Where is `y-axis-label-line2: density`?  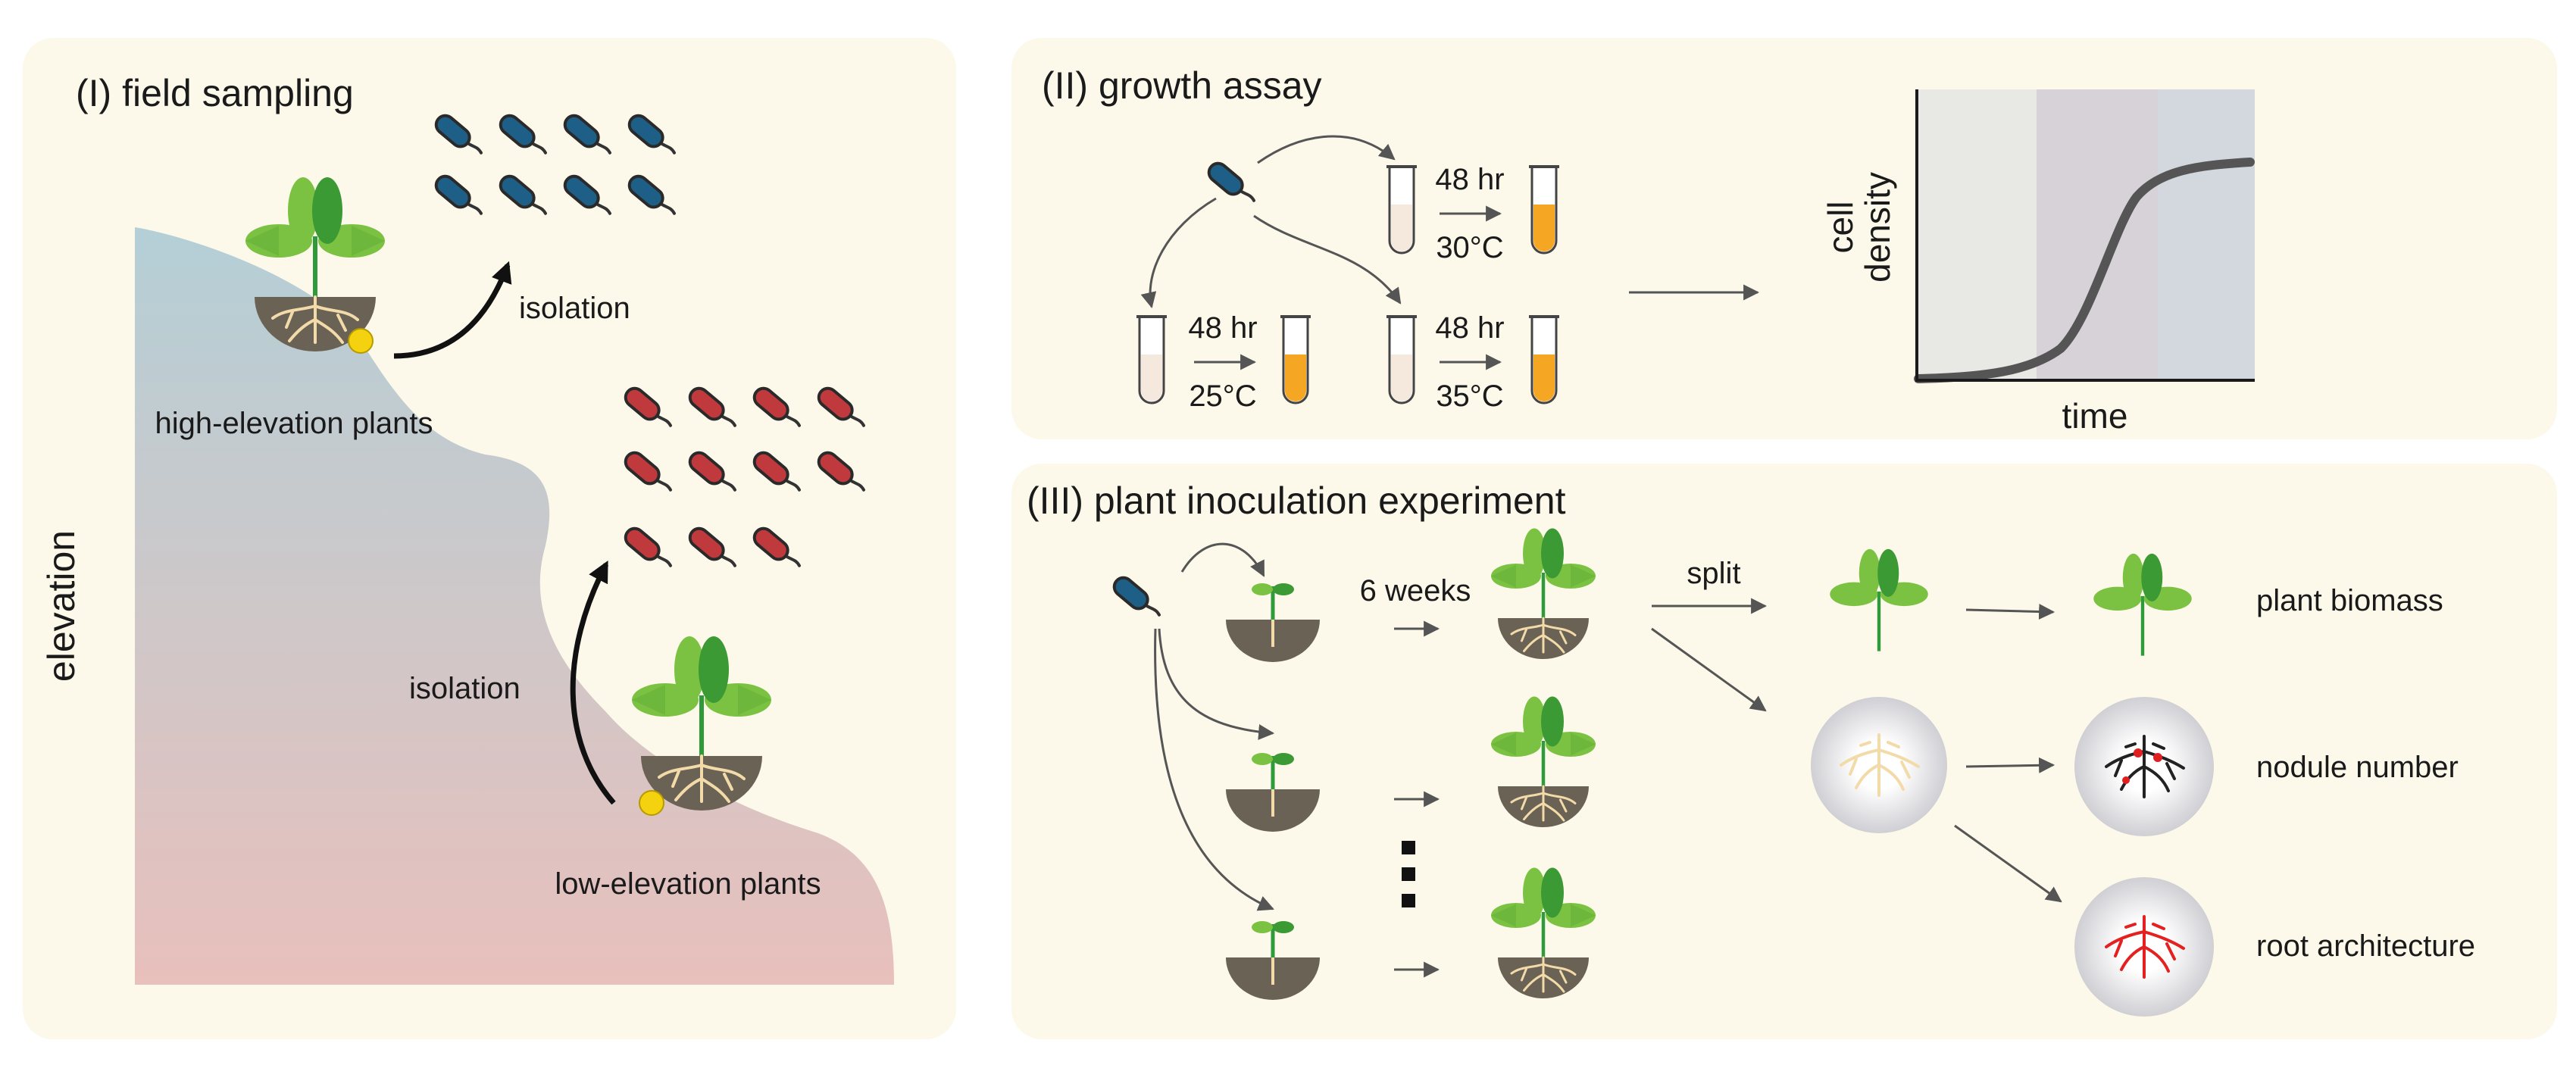
y-axis-label-line2: density is located at coordinates (1877, 228).